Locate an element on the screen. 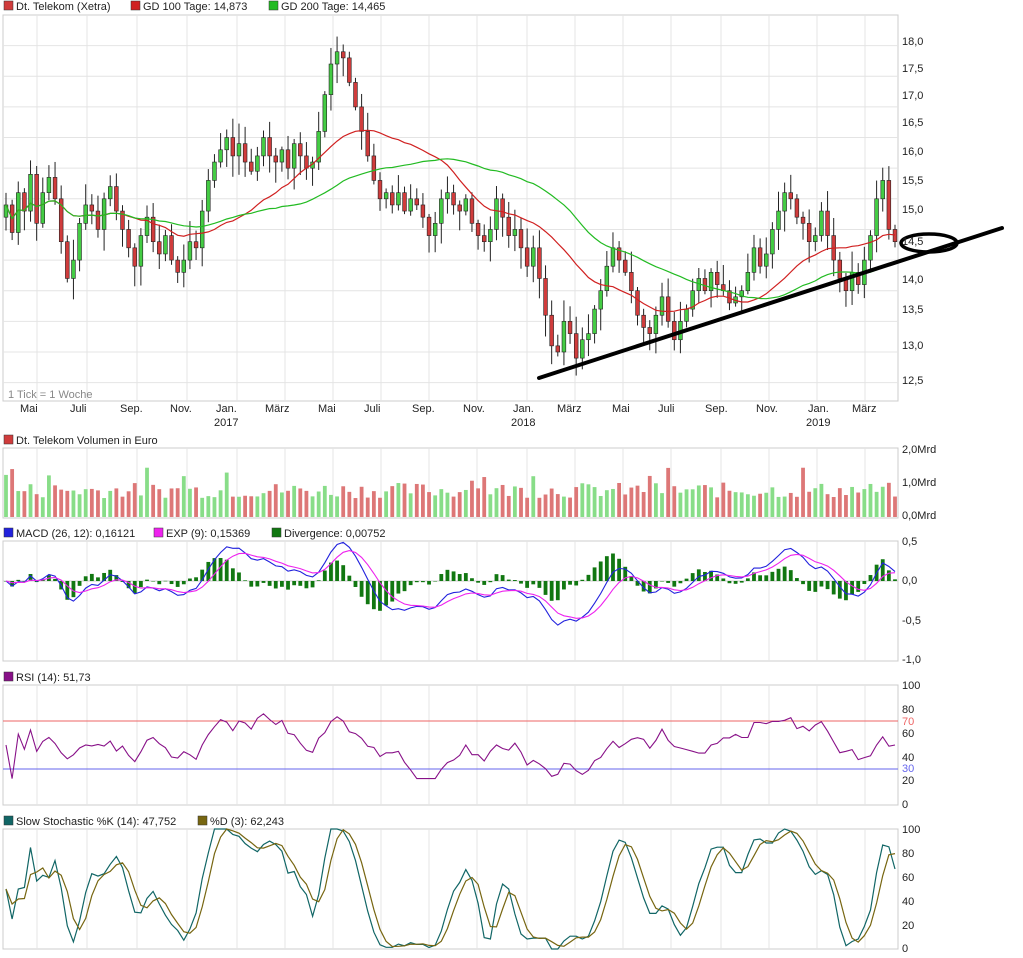 The height and width of the screenshot is (958, 1023). volume-tick: 2,0Mrd is located at coordinates (919, 450).